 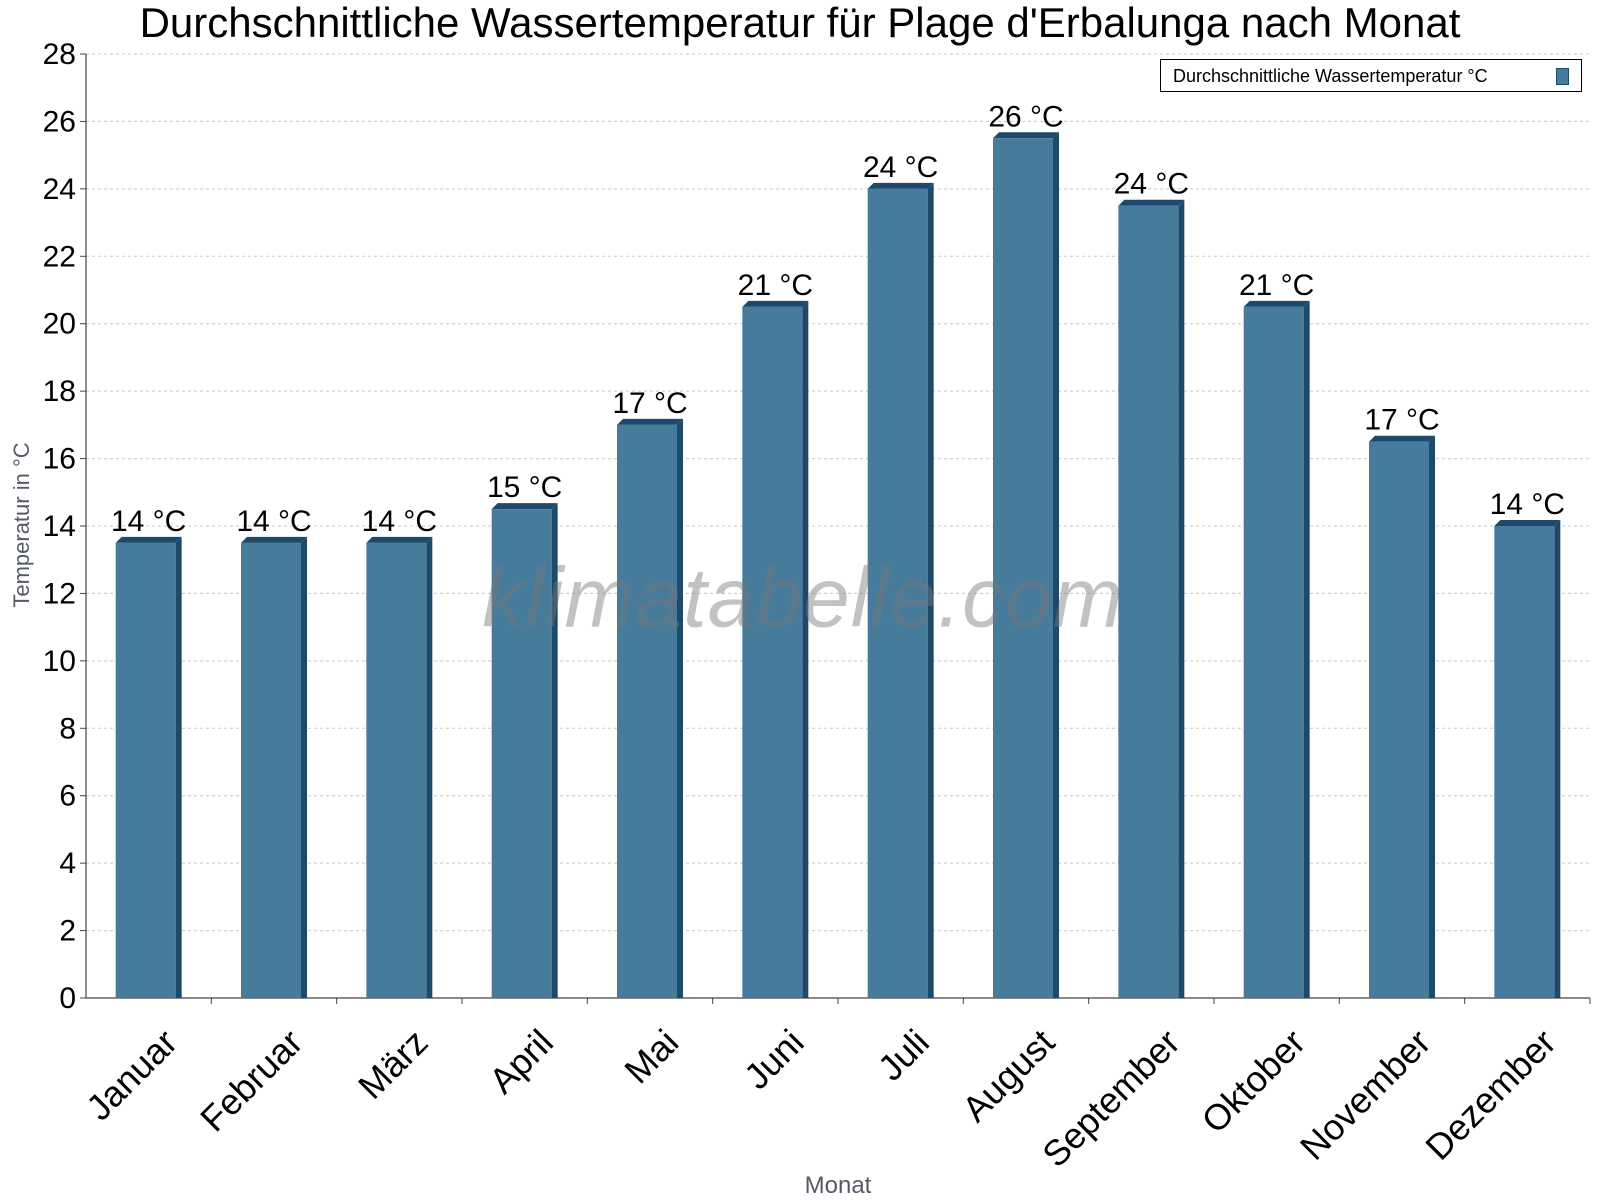 I want to click on x-tick-label: Juni, so click(x=774, y=1059).